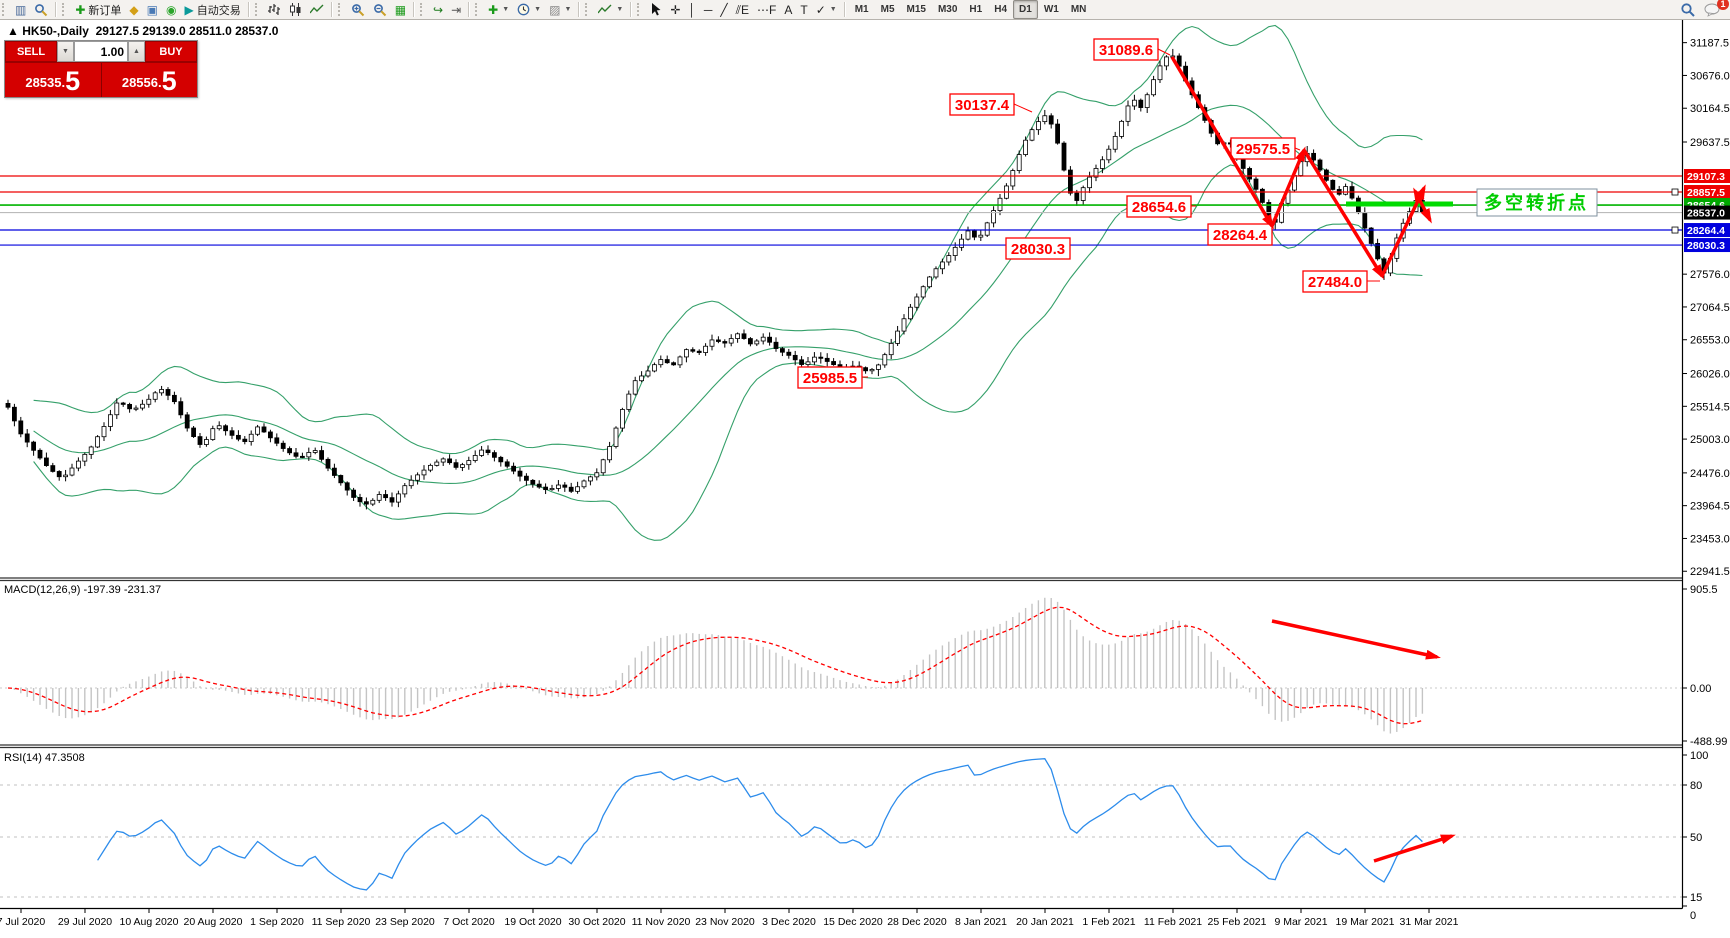  I want to click on timeframe-H1: H1, so click(976, 9).